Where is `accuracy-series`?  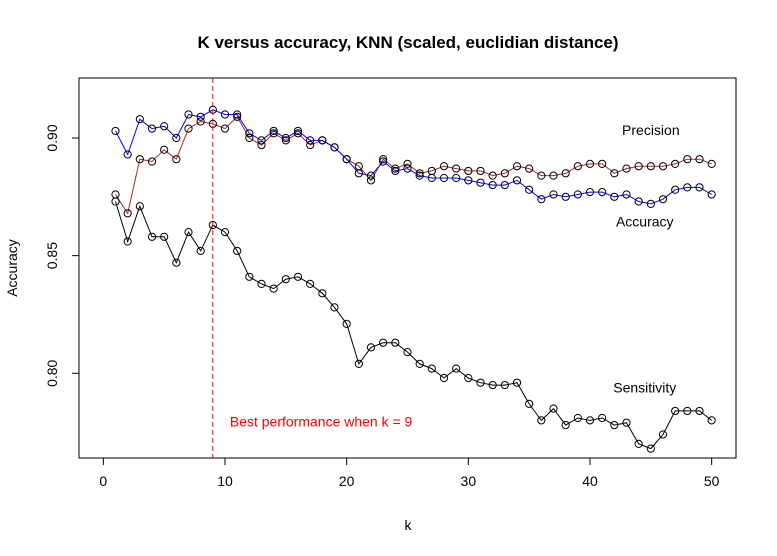
accuracy-series is located at coordinates (413, 156).